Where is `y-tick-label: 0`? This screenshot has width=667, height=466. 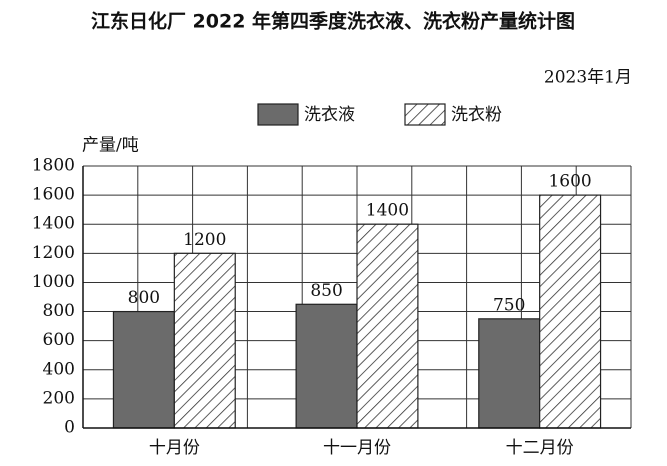 y-tick-label: 0 is located at coordinates (69, 428).